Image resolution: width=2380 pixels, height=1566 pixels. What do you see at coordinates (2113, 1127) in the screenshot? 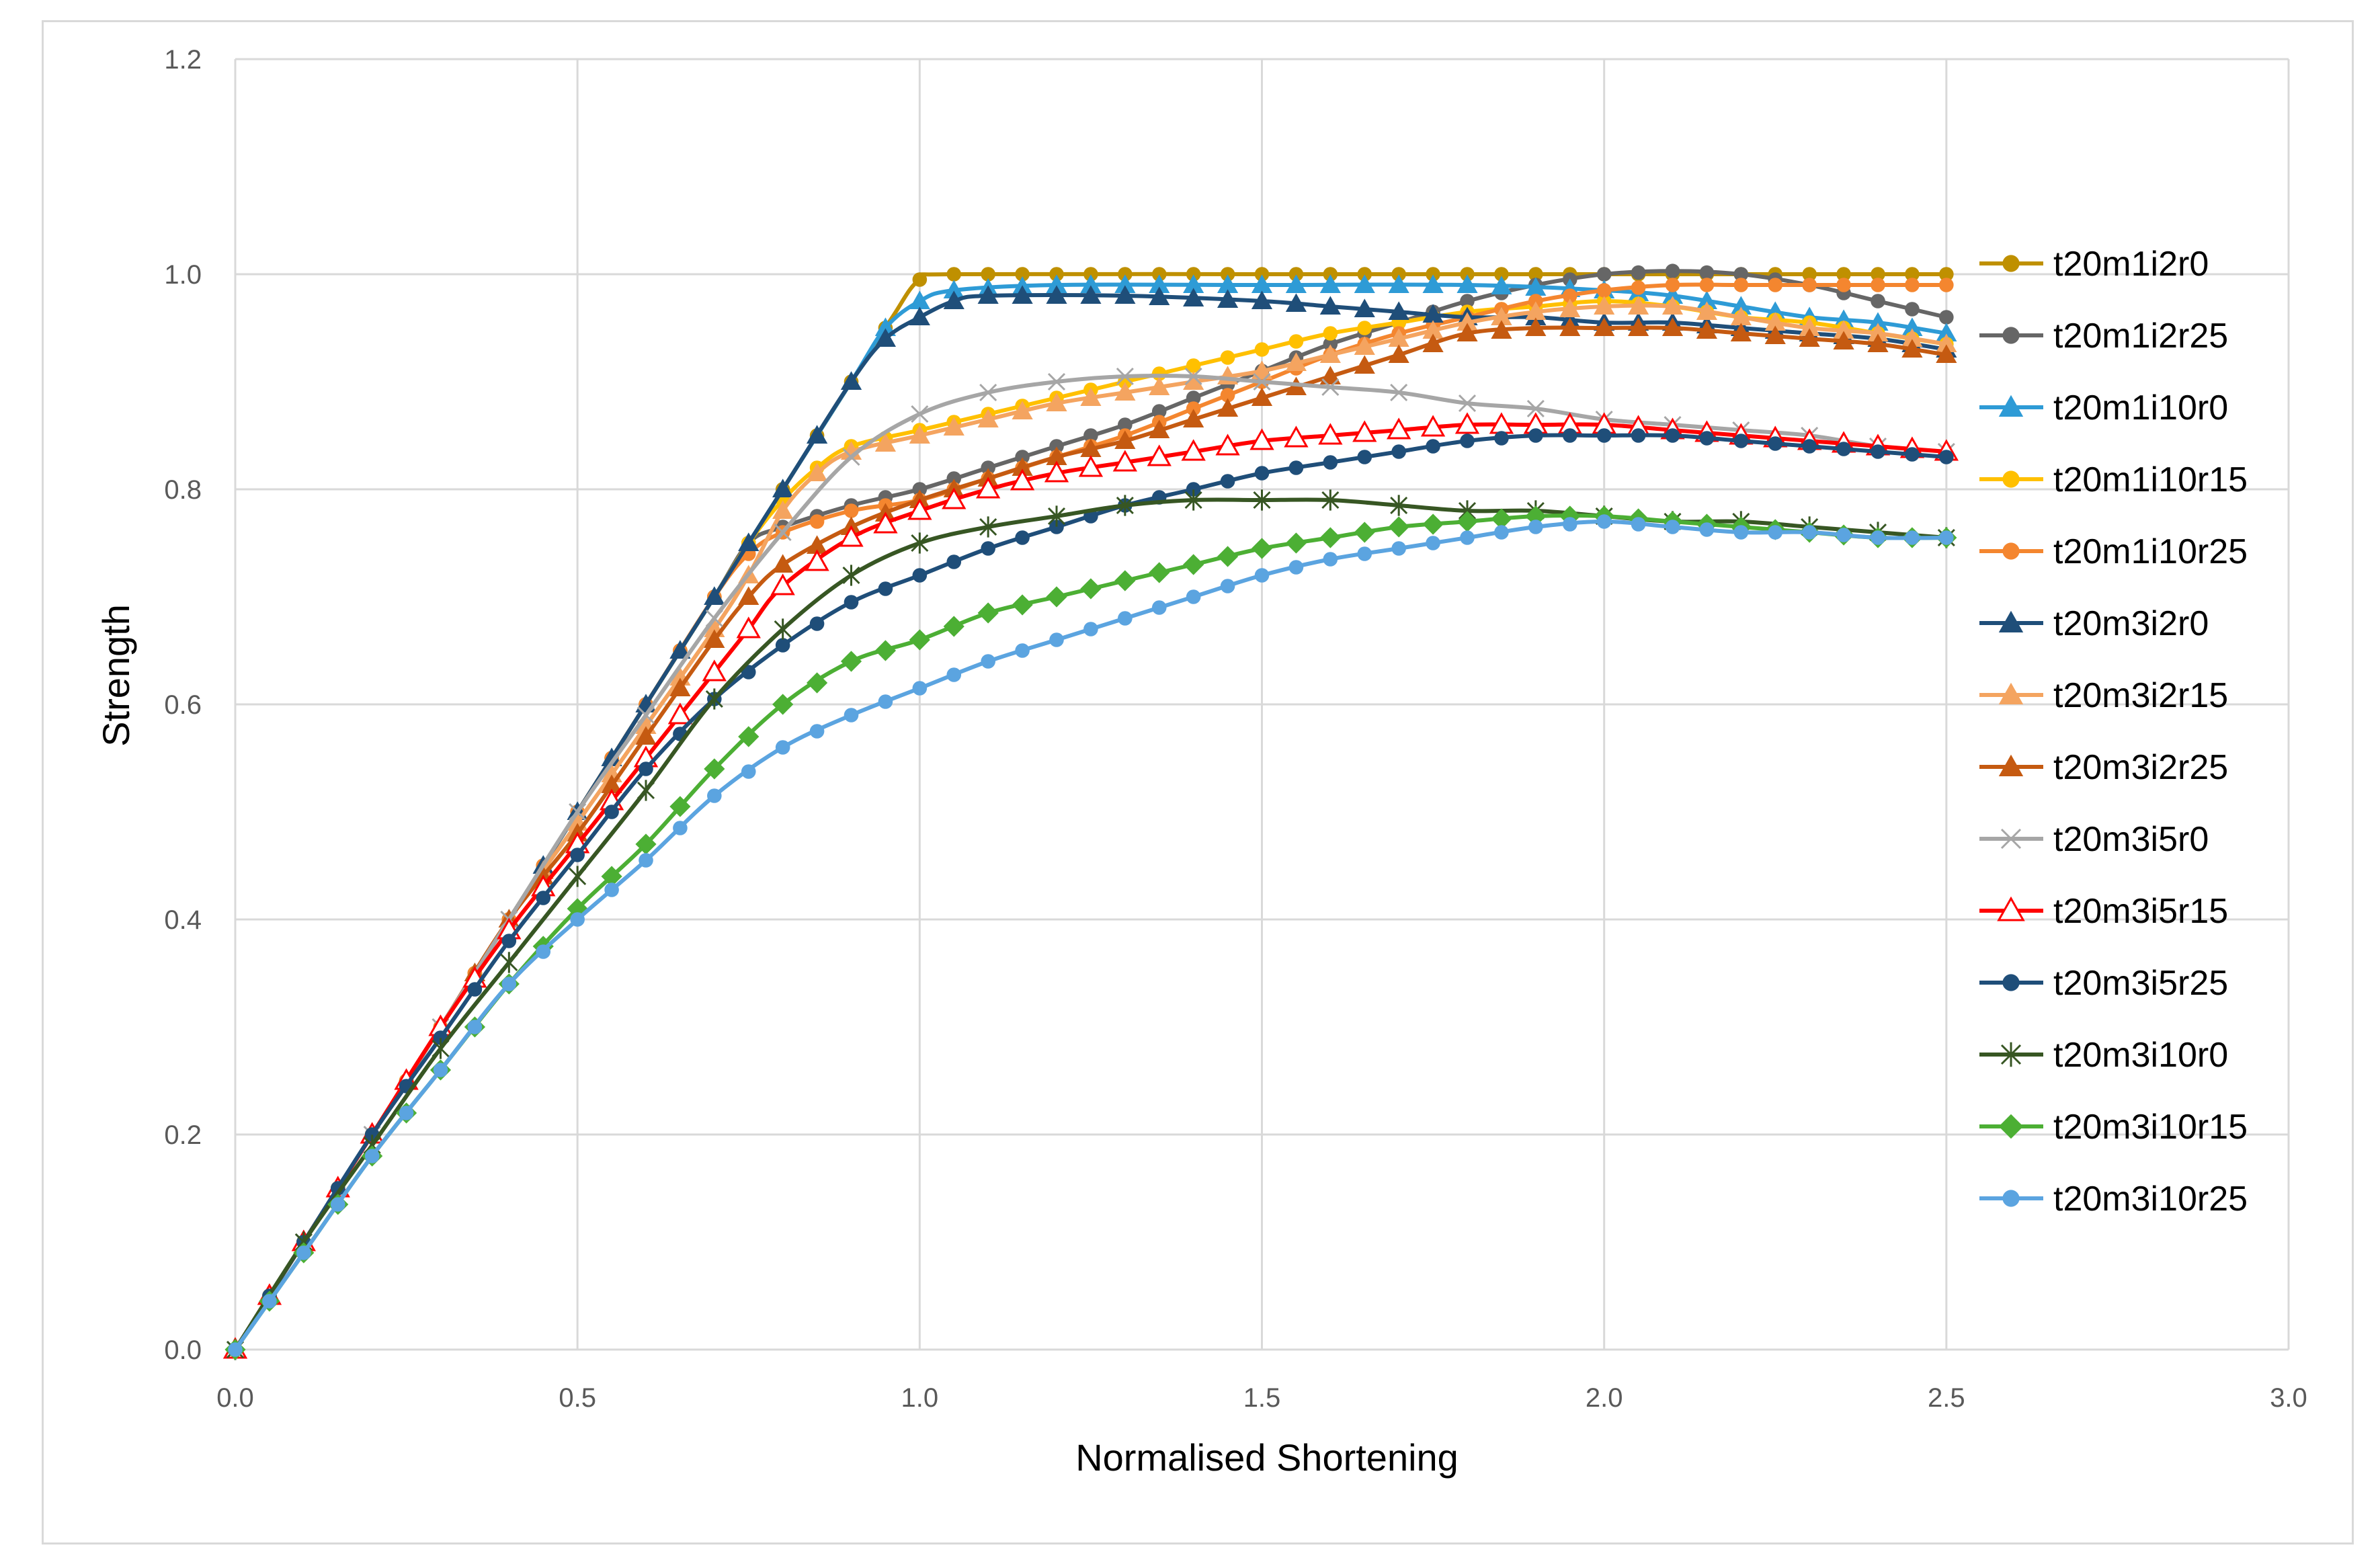
I see `legend-item-t20m3i10r15: t20m3i10r15` at bounding box center [2113, 1127].